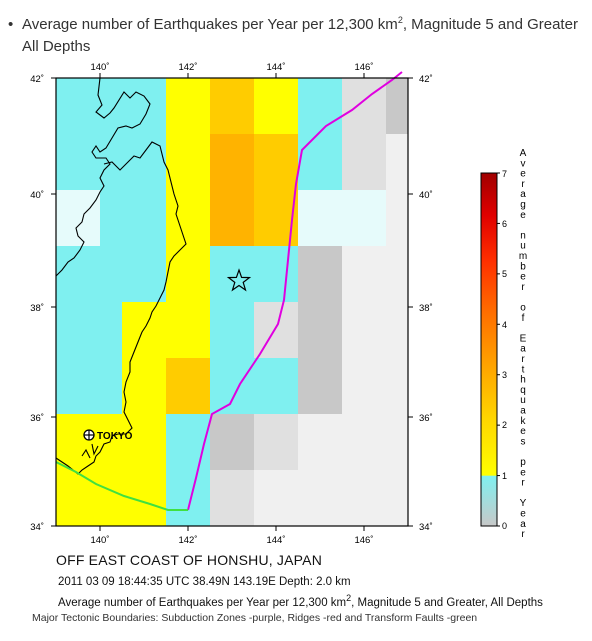 Image resolution: width=592 pixels, height=641 pixels. I want to click on legend-label-char: E, so click(523, 338).